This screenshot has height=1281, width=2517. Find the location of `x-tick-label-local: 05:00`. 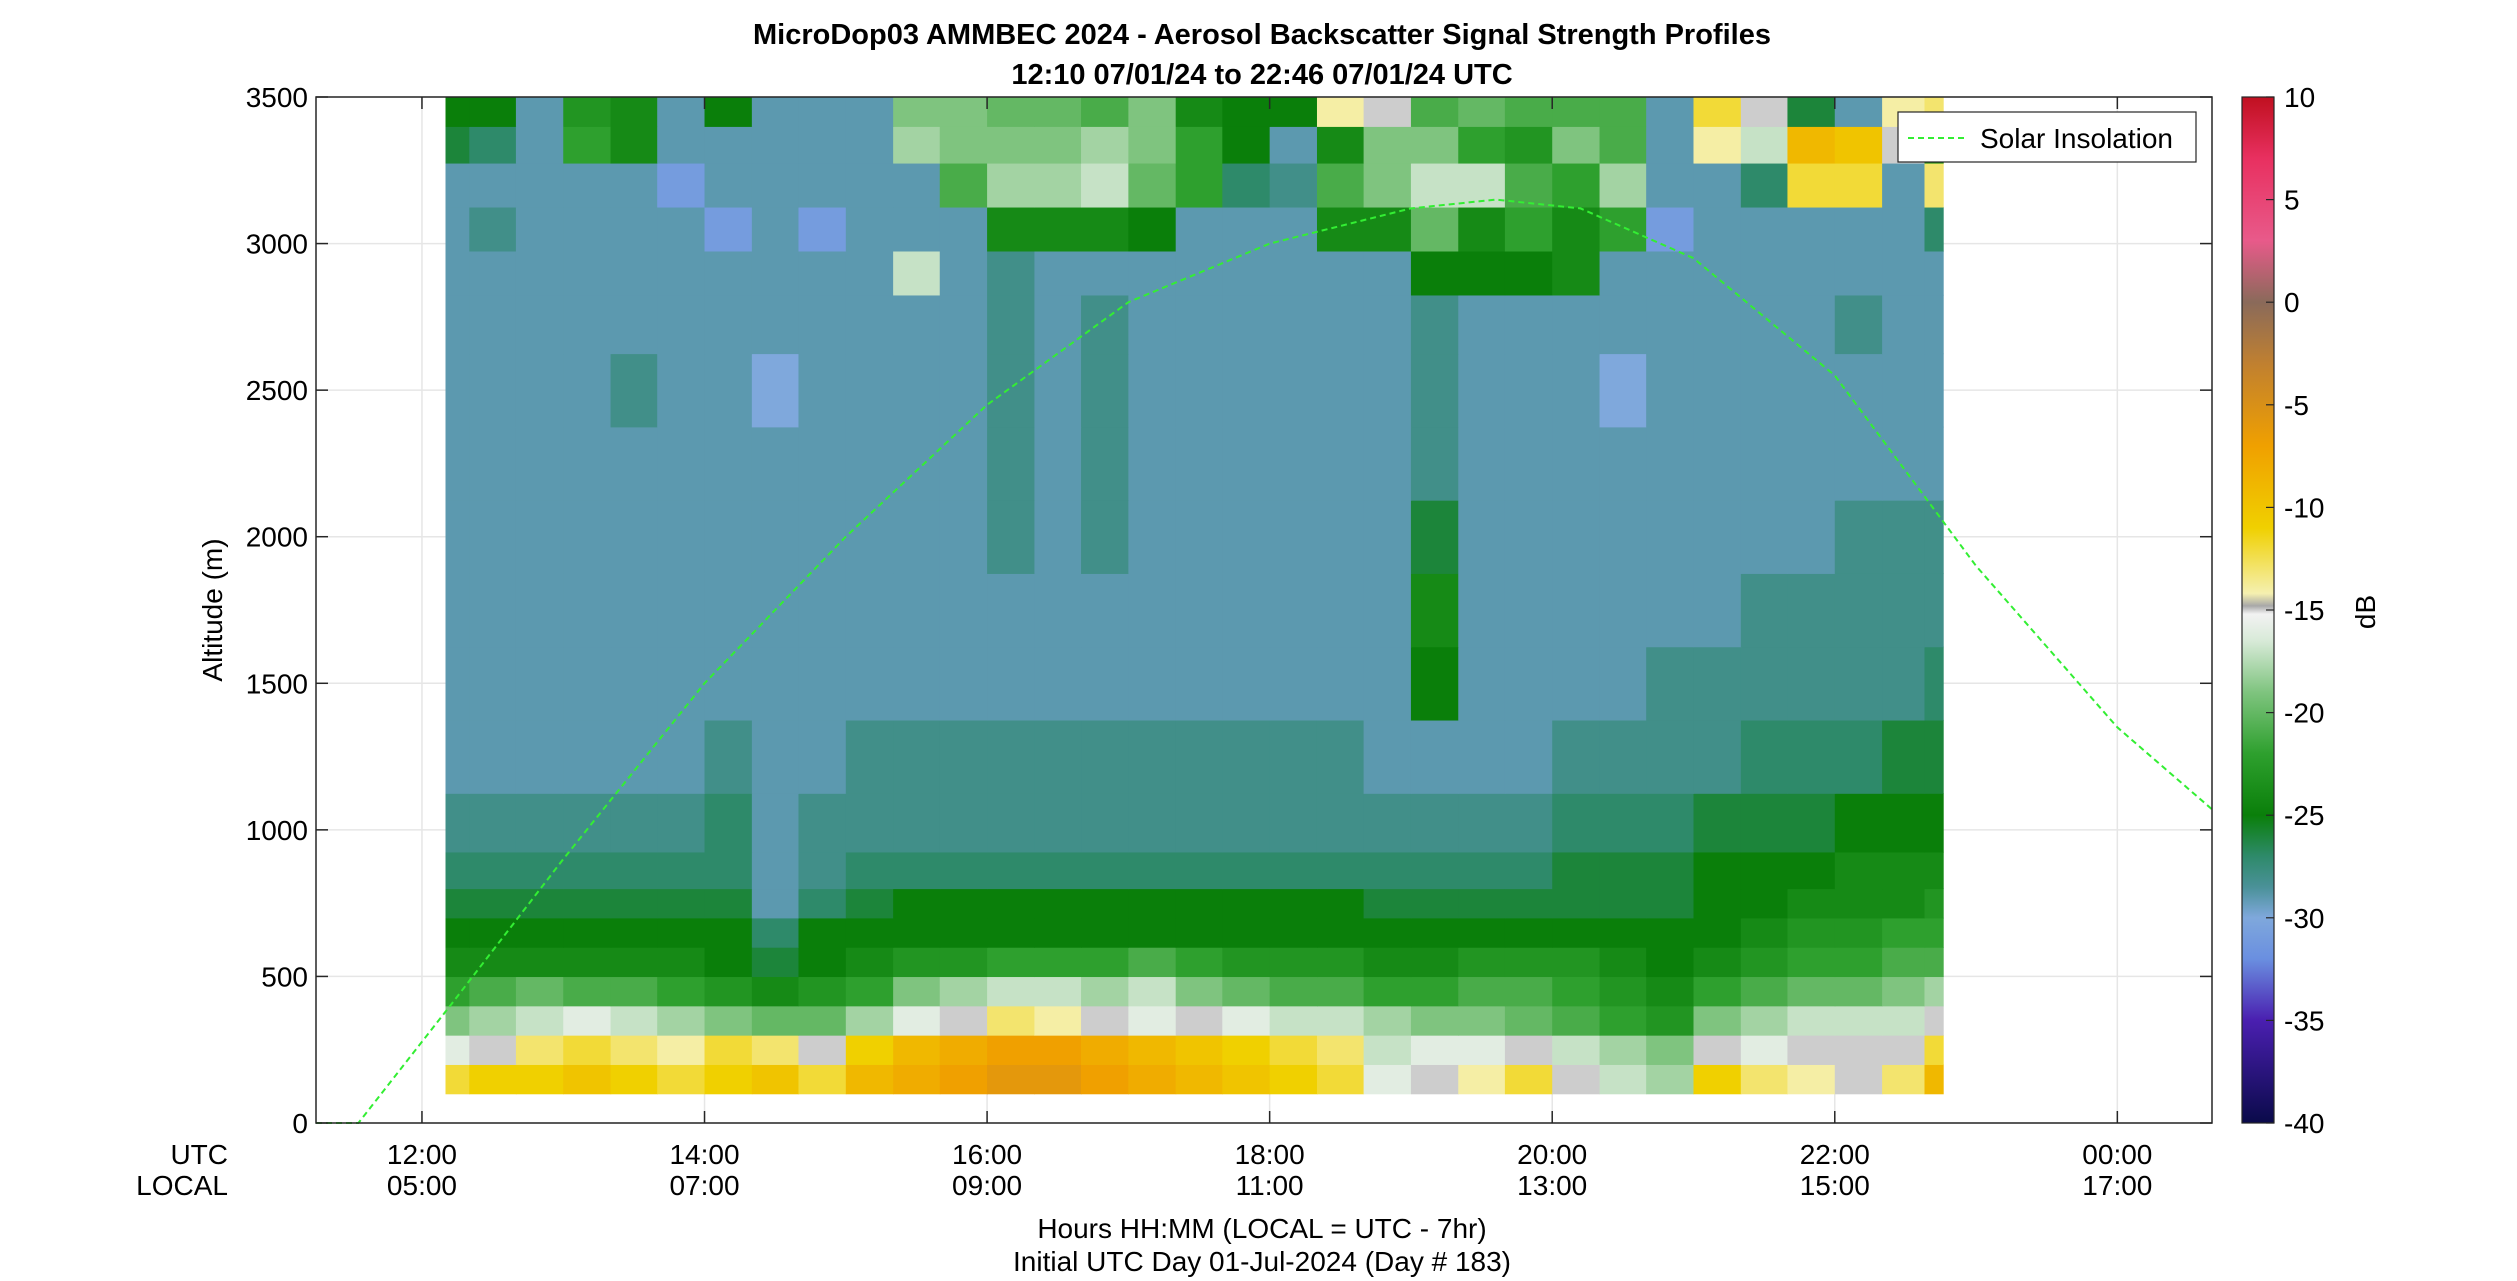

x-tick-label-local: 05:00 is located at coordinates (422, 1185).